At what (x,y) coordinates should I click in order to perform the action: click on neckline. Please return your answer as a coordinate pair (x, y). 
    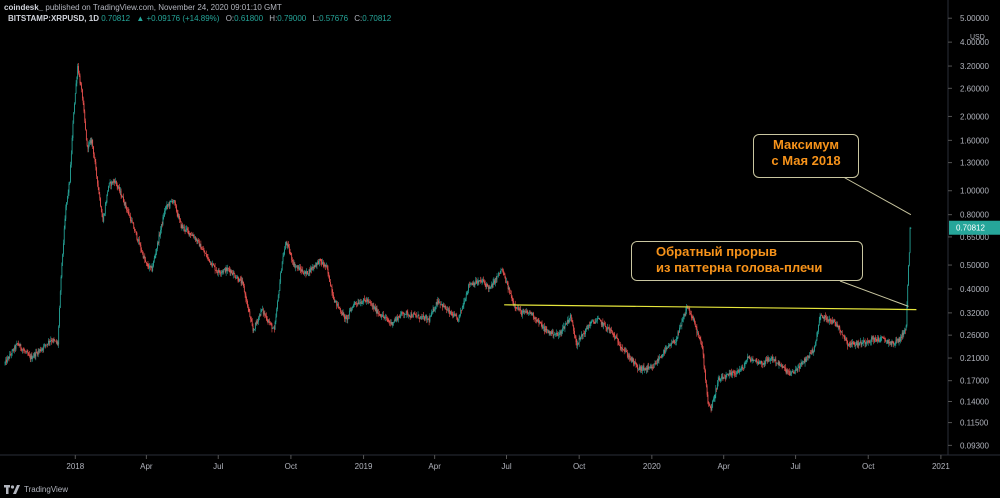
    Looking at the image, I should click on (710, 307).